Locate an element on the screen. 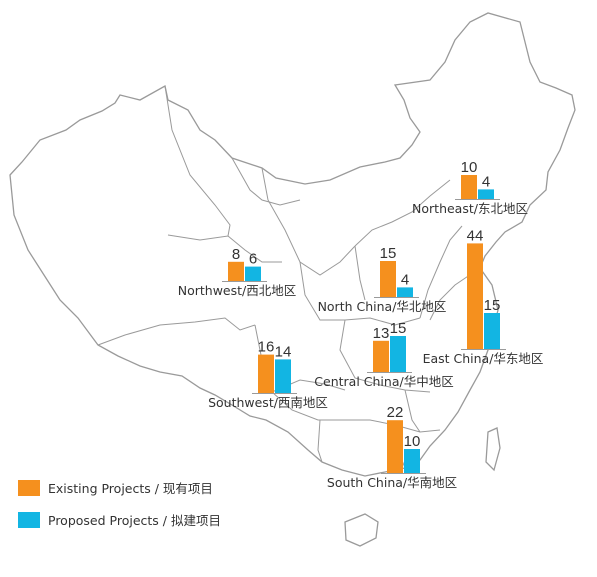 This screenshot has height=577, width=597. value-existing-south-china: 22 is located at coordinates (395, 412).